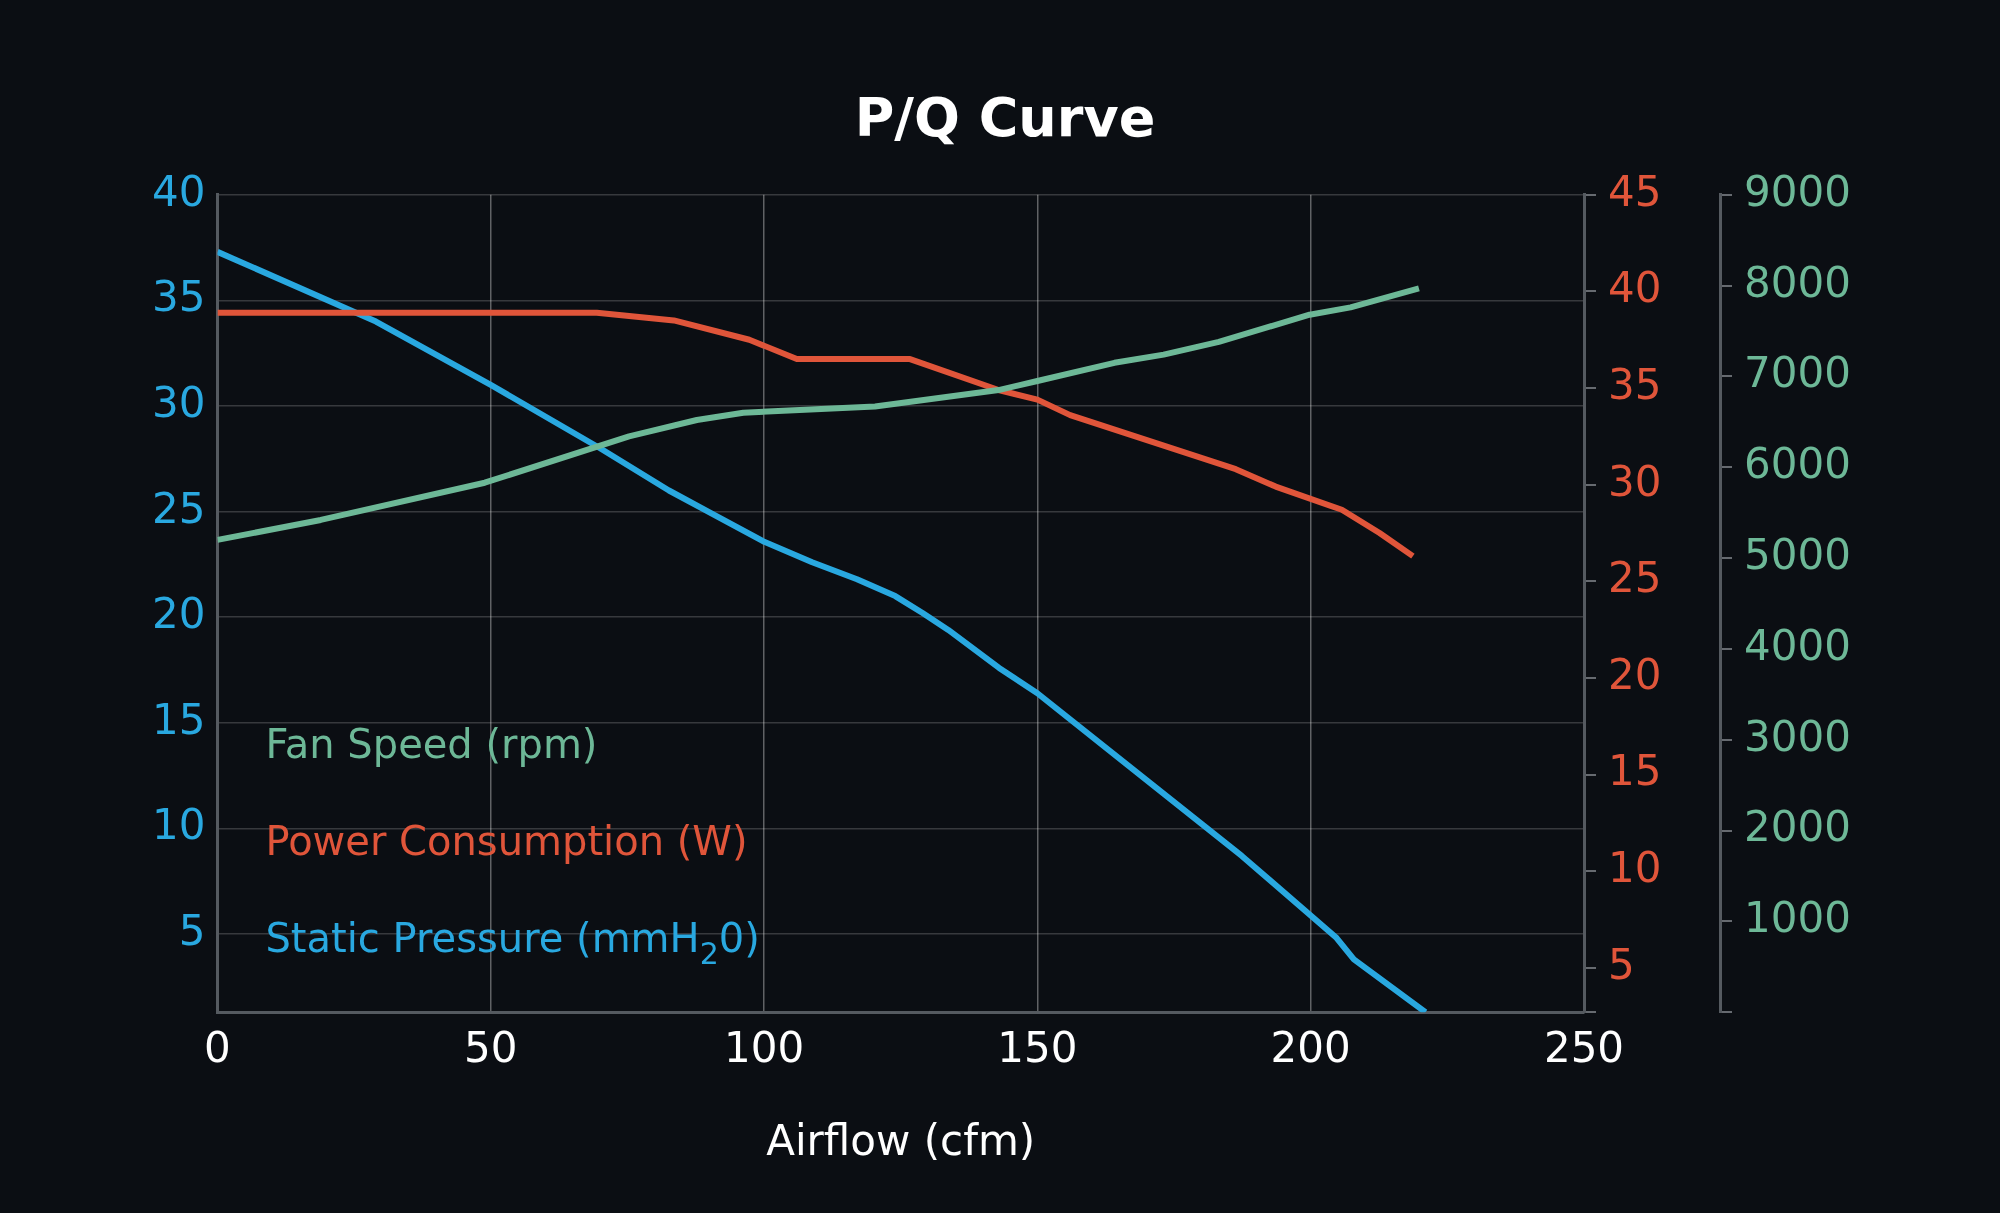 Image resolution: width=2000 pixels, height=1213 pixels. Describe the element at coordinates (178, 508) in the screenshot. I see `y-tick-label: 25` at that location.